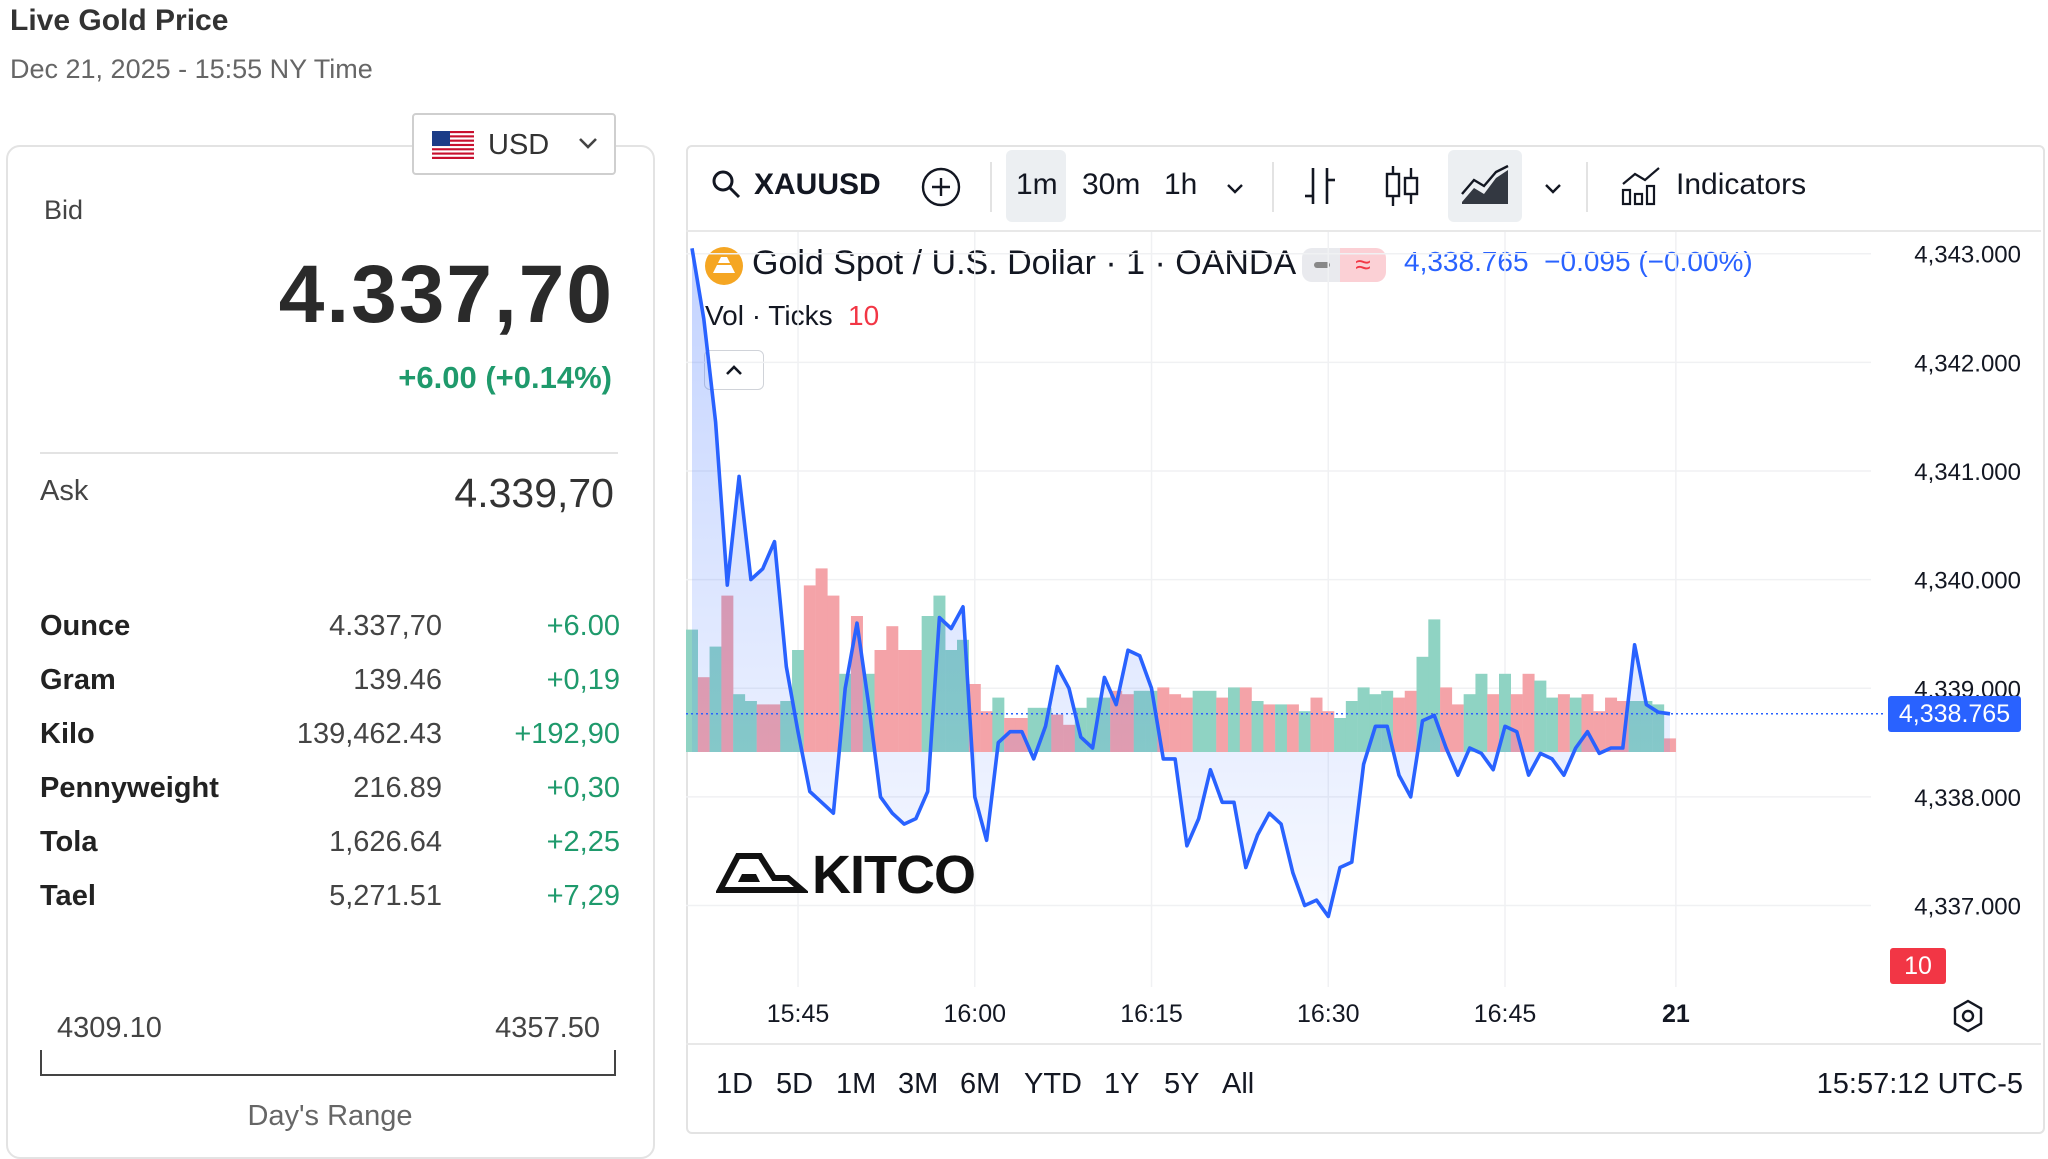 This screenshot has height=1159, width=2048. Describe the element at coordinates (1505, 1014) in the screenshot. I see `x-tick-label: 16:45` at that location.